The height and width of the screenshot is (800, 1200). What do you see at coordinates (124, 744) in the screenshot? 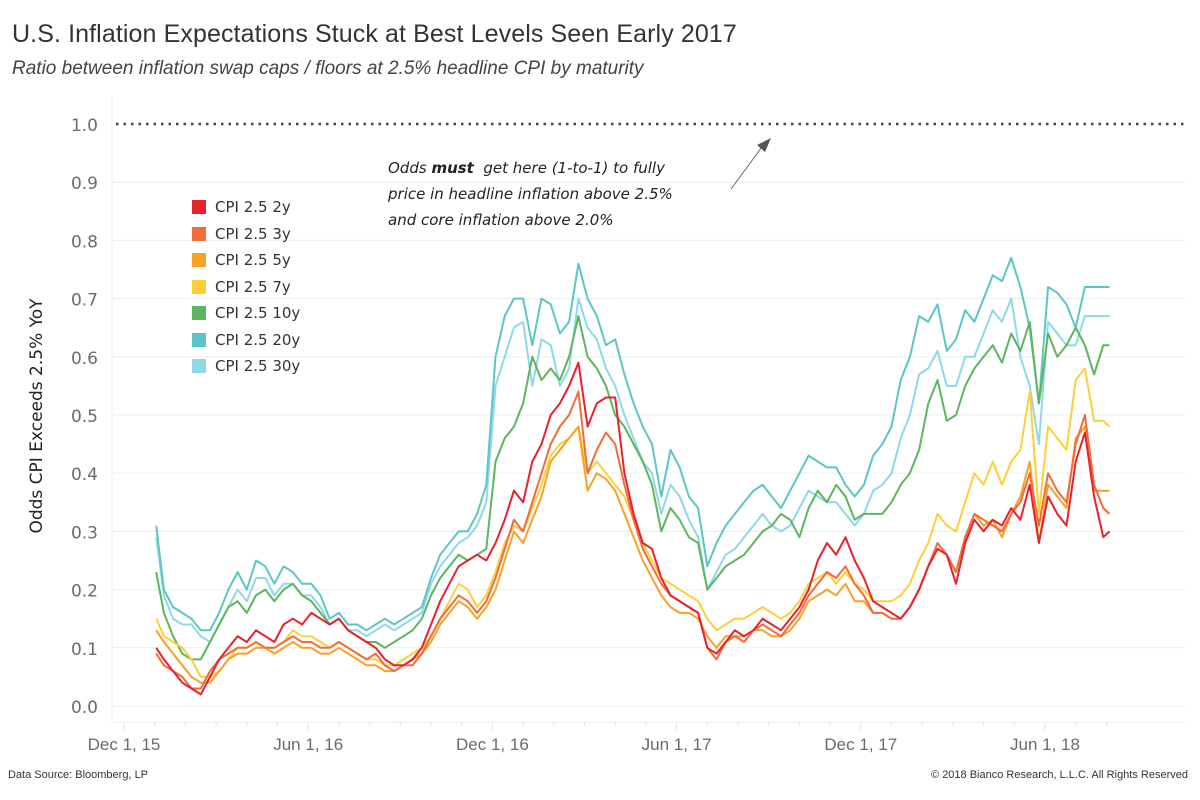
I see `x-tick-label: Dec 1, 15` at bounding box center [124, 744].